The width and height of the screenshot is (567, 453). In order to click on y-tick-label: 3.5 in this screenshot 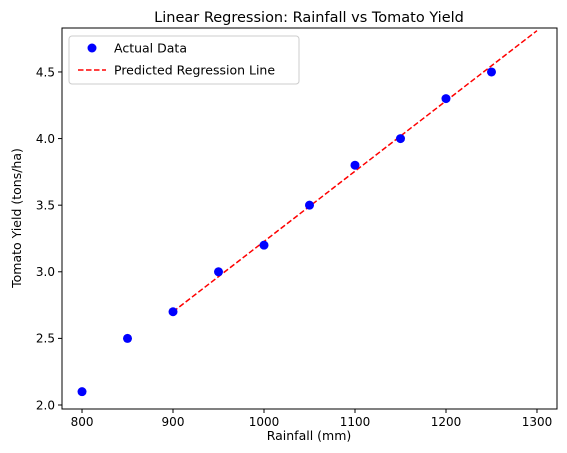, I will do `click(45, 205)`.